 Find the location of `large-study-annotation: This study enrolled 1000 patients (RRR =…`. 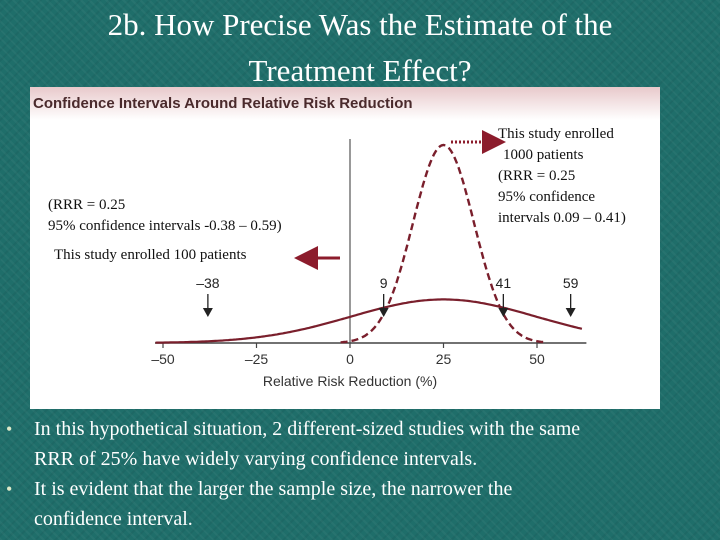

large-study-annotation: This study enrolled 1000 patients (RRR =… is located at coordinates (562, 176).